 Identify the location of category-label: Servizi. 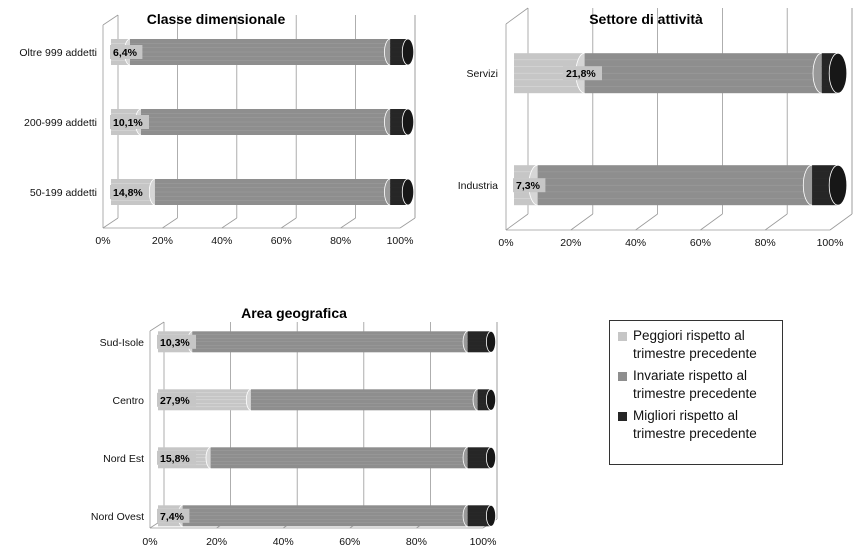
(482, 74).